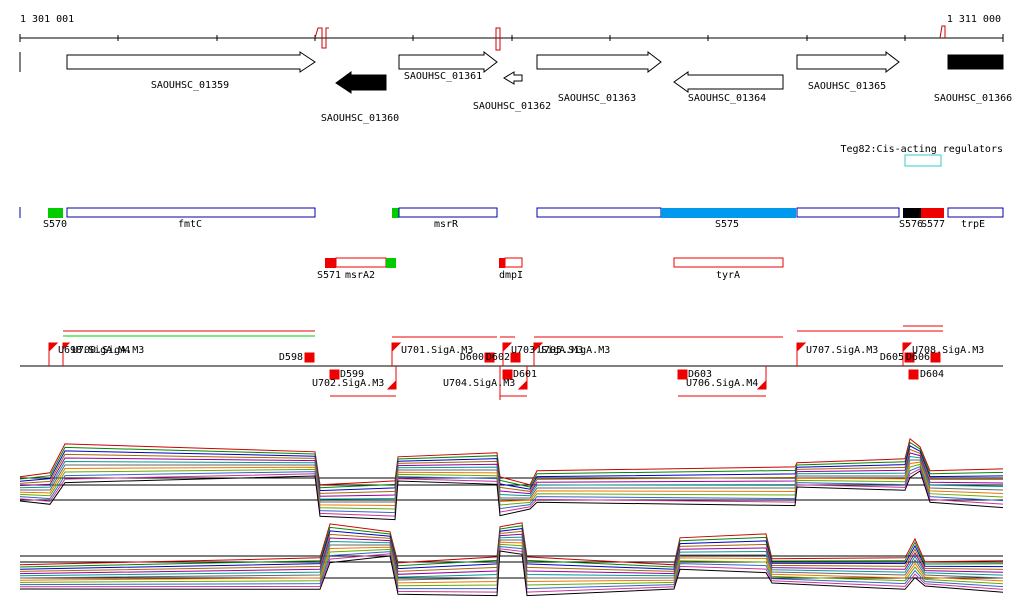 Image resolution: width=1024 pixels, height=611 pixels. What do you see at coordinates (923, 160) in the screenshot?
I see `regulator-box` at bounding box center [923, 160].